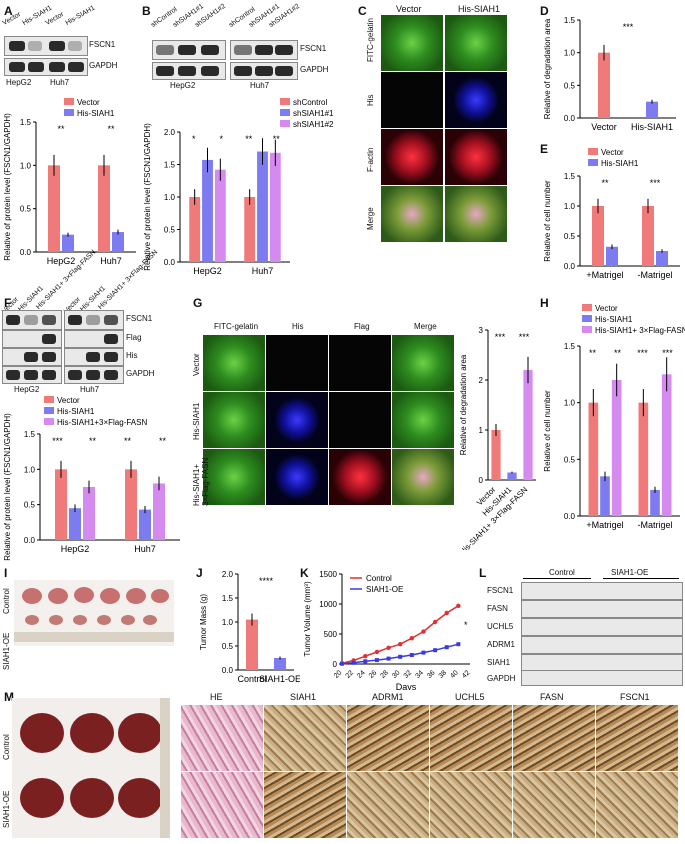  I want to click on col-label: FASN, so click(552, 697).